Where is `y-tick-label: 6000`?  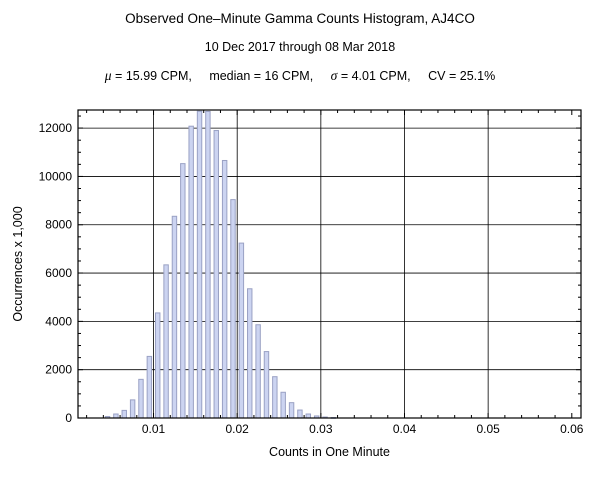 y-tick-label: 6000 is located at coordinates (58, 273).